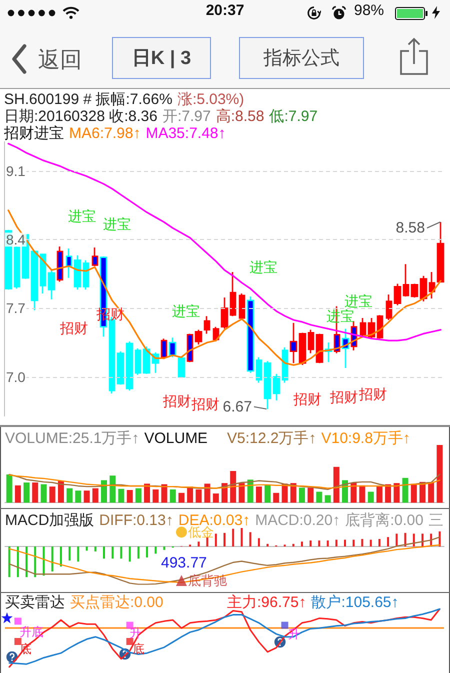 The width and height of the screenshot is (450, 673). I want to click on text: 20:37, so click(225, 10).